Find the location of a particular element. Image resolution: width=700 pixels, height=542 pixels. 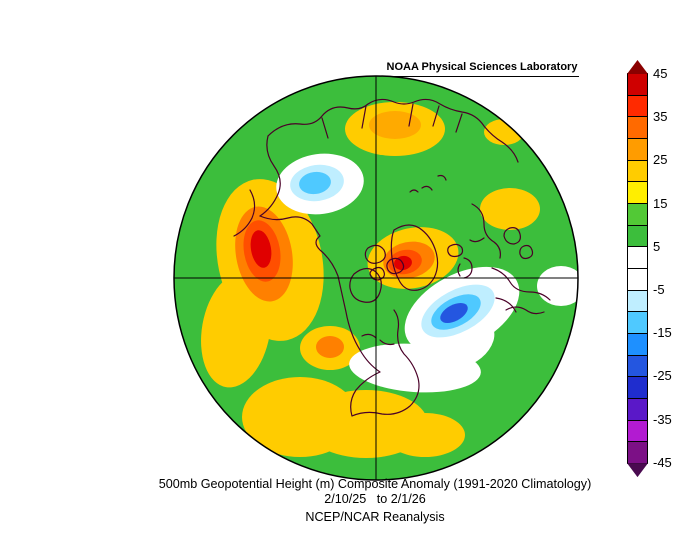

colorbar-tick-label: -45 is located at coordinates (662, 462).